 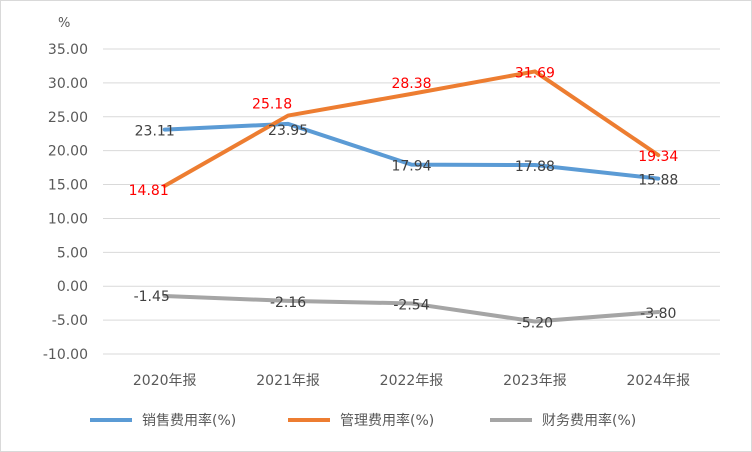 What do you see at coordinates (535, 323) in the screenshot?
I see `data-label: -5.20` at bounding box center [535, 323].